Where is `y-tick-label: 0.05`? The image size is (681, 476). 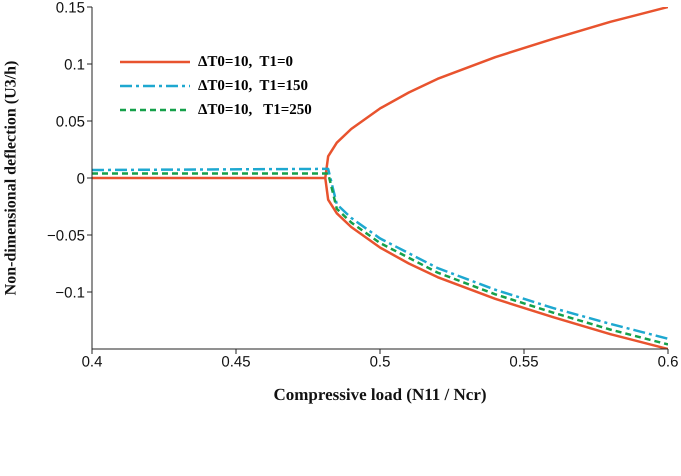 y-tick-label: 0.05 is located at coordinates (70, 121).